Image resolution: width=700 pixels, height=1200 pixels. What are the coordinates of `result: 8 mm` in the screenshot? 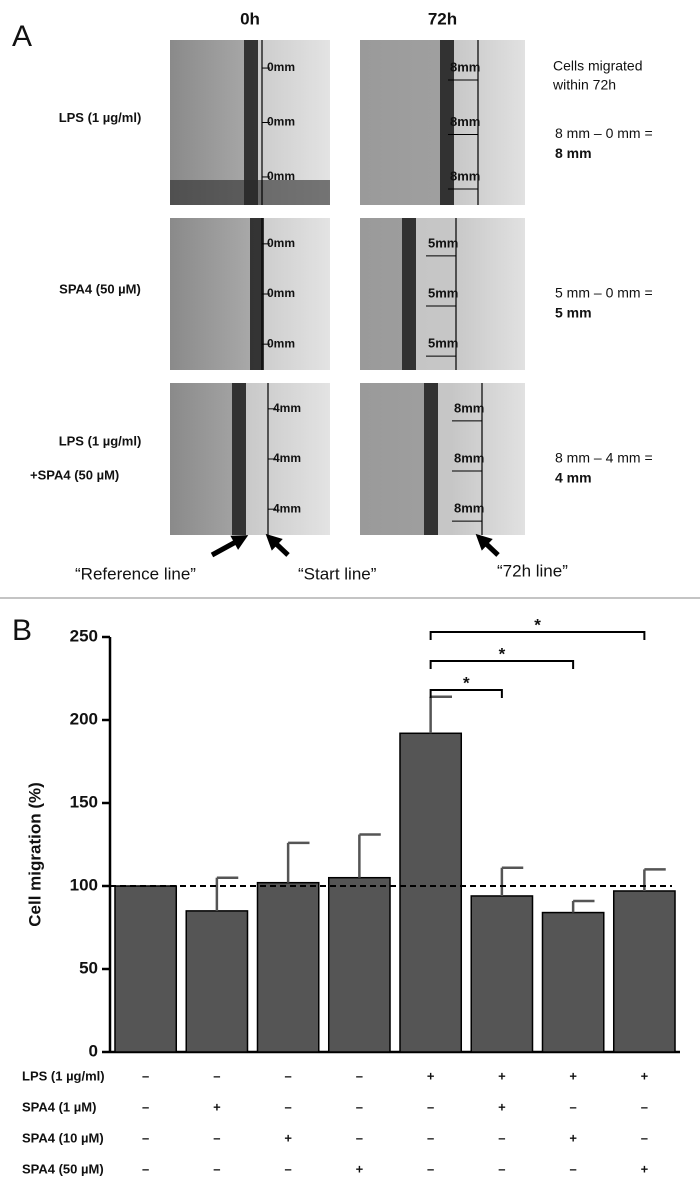 It's located at (573, 153).